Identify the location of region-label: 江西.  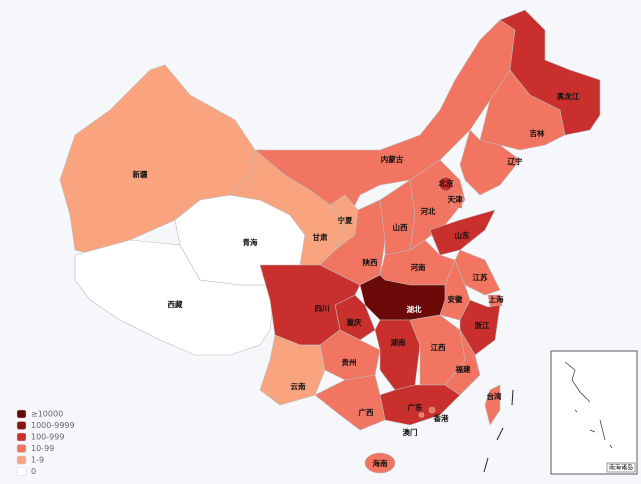
(438, 347).